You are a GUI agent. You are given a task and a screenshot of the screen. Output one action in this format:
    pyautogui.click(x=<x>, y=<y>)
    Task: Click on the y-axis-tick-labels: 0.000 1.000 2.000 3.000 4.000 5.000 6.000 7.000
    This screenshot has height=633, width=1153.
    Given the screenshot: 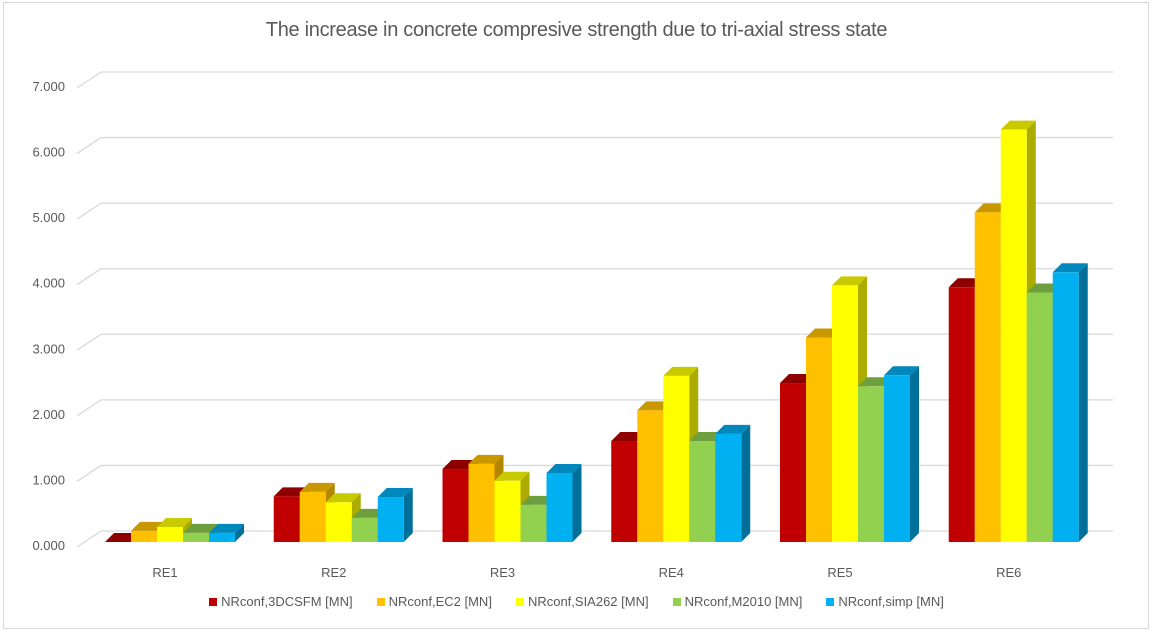 What is the action you would take?
    pyautogui.click(x=48, y=316)
    